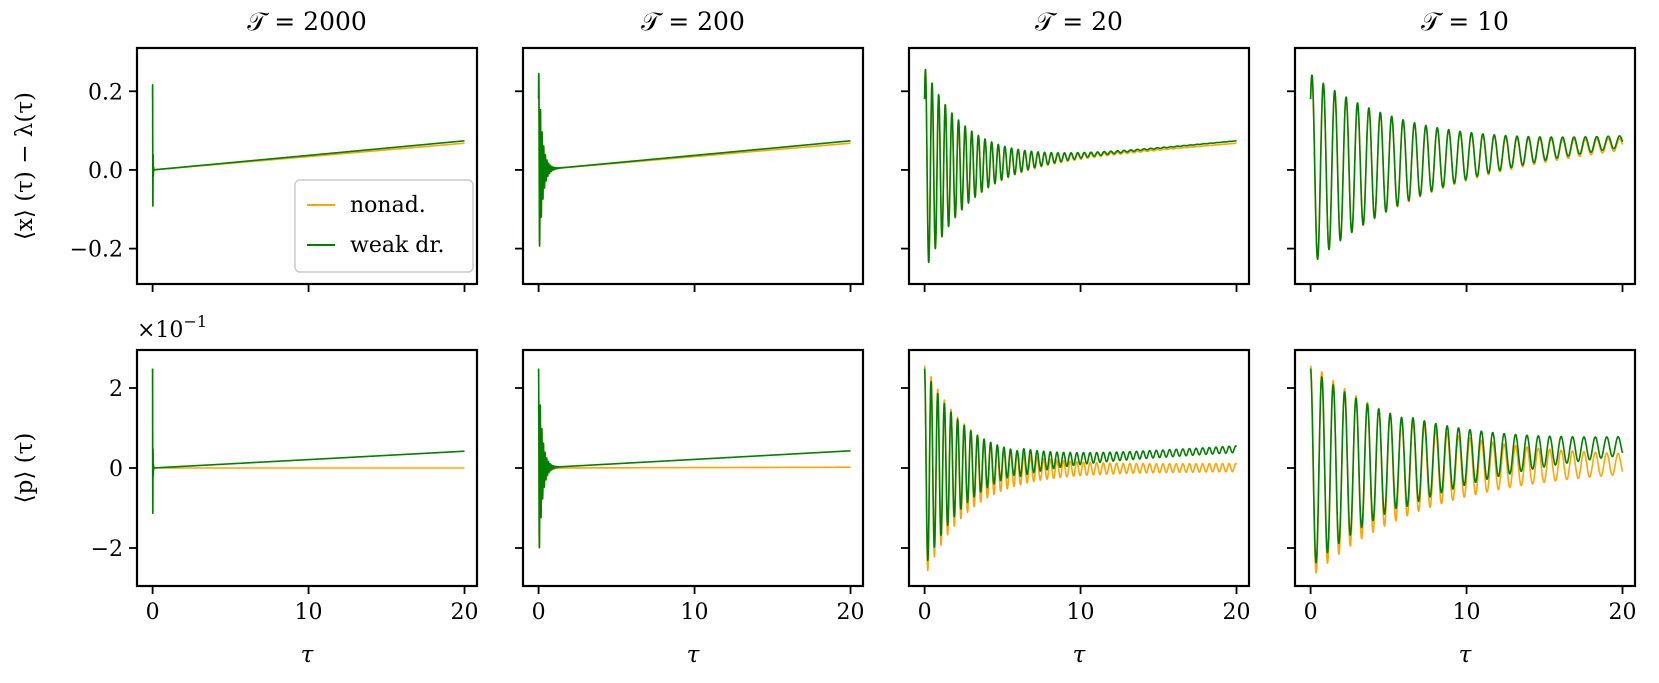 The image size is (1659, 683). I want to click on legend-label-nonad: nonad., so click(388, 205).